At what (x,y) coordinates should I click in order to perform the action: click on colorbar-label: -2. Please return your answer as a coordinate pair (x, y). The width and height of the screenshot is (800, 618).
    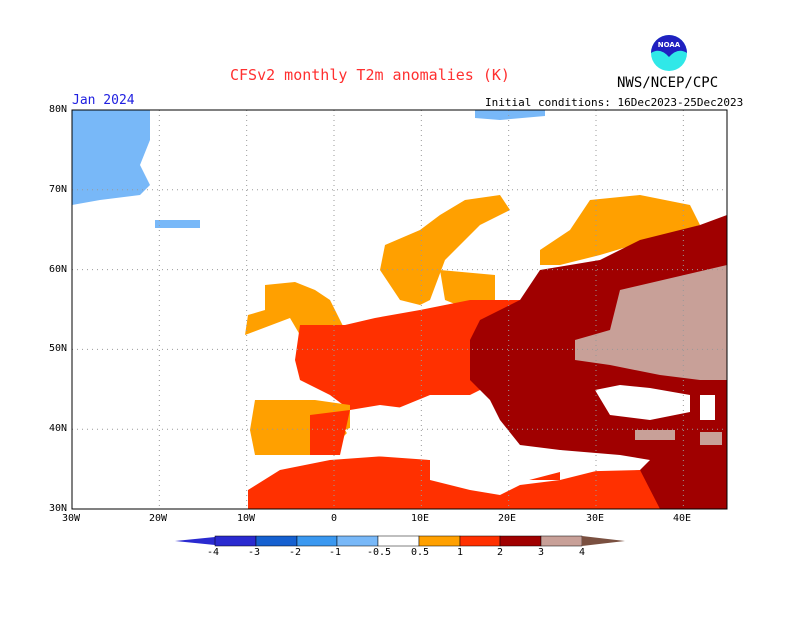
    Looking at the image, I should click on (295, 552).